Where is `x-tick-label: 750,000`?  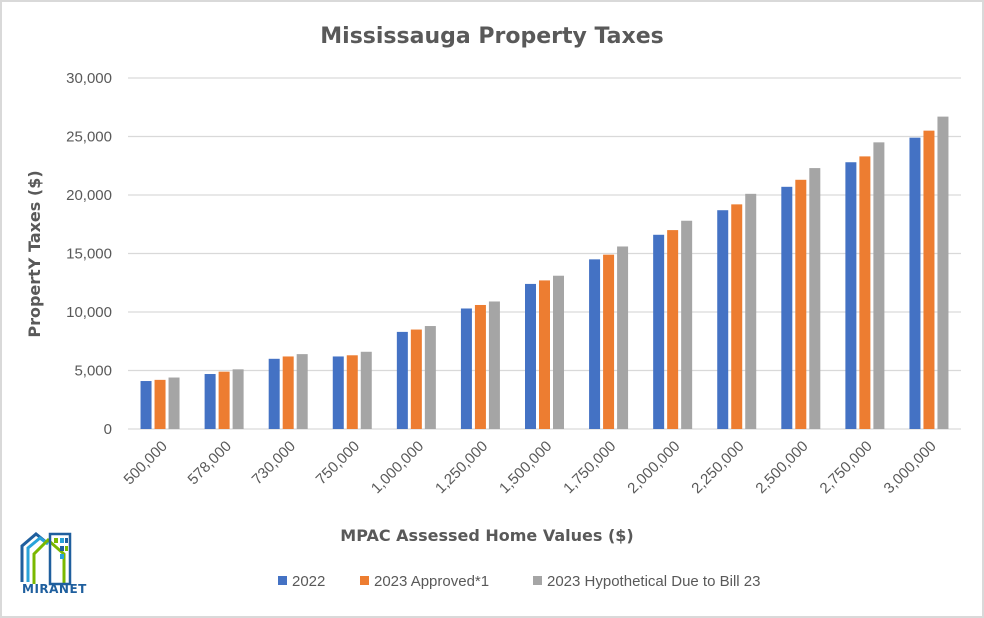
x-tick-label: 750,000 is located at coordinates (338, 463).